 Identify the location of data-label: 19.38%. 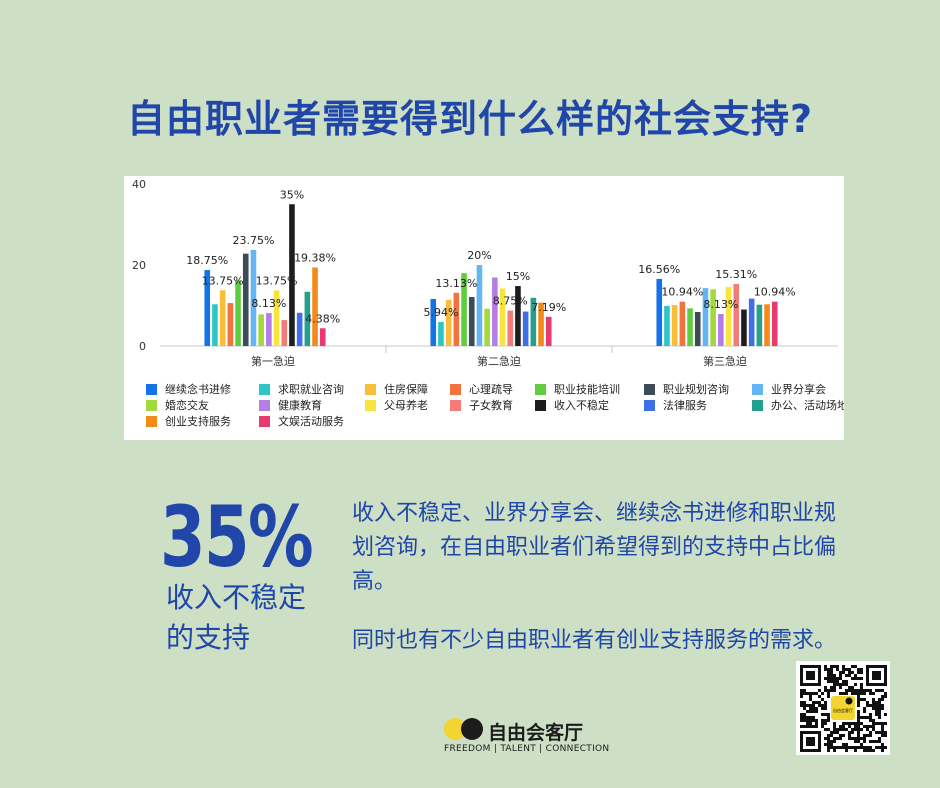
(315, 258).